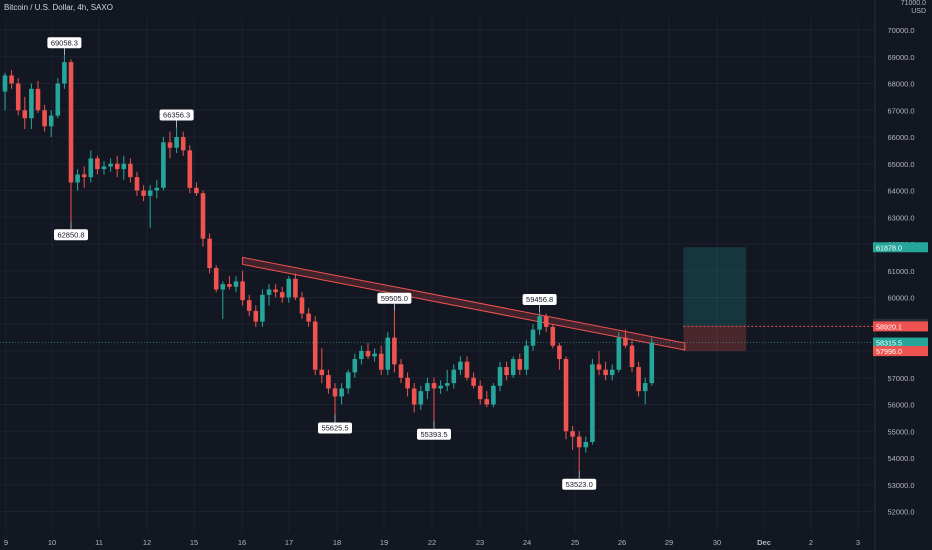  Describe the element at coordinates (715, 339) in the screenshot. I see `stop-zone` at that location.